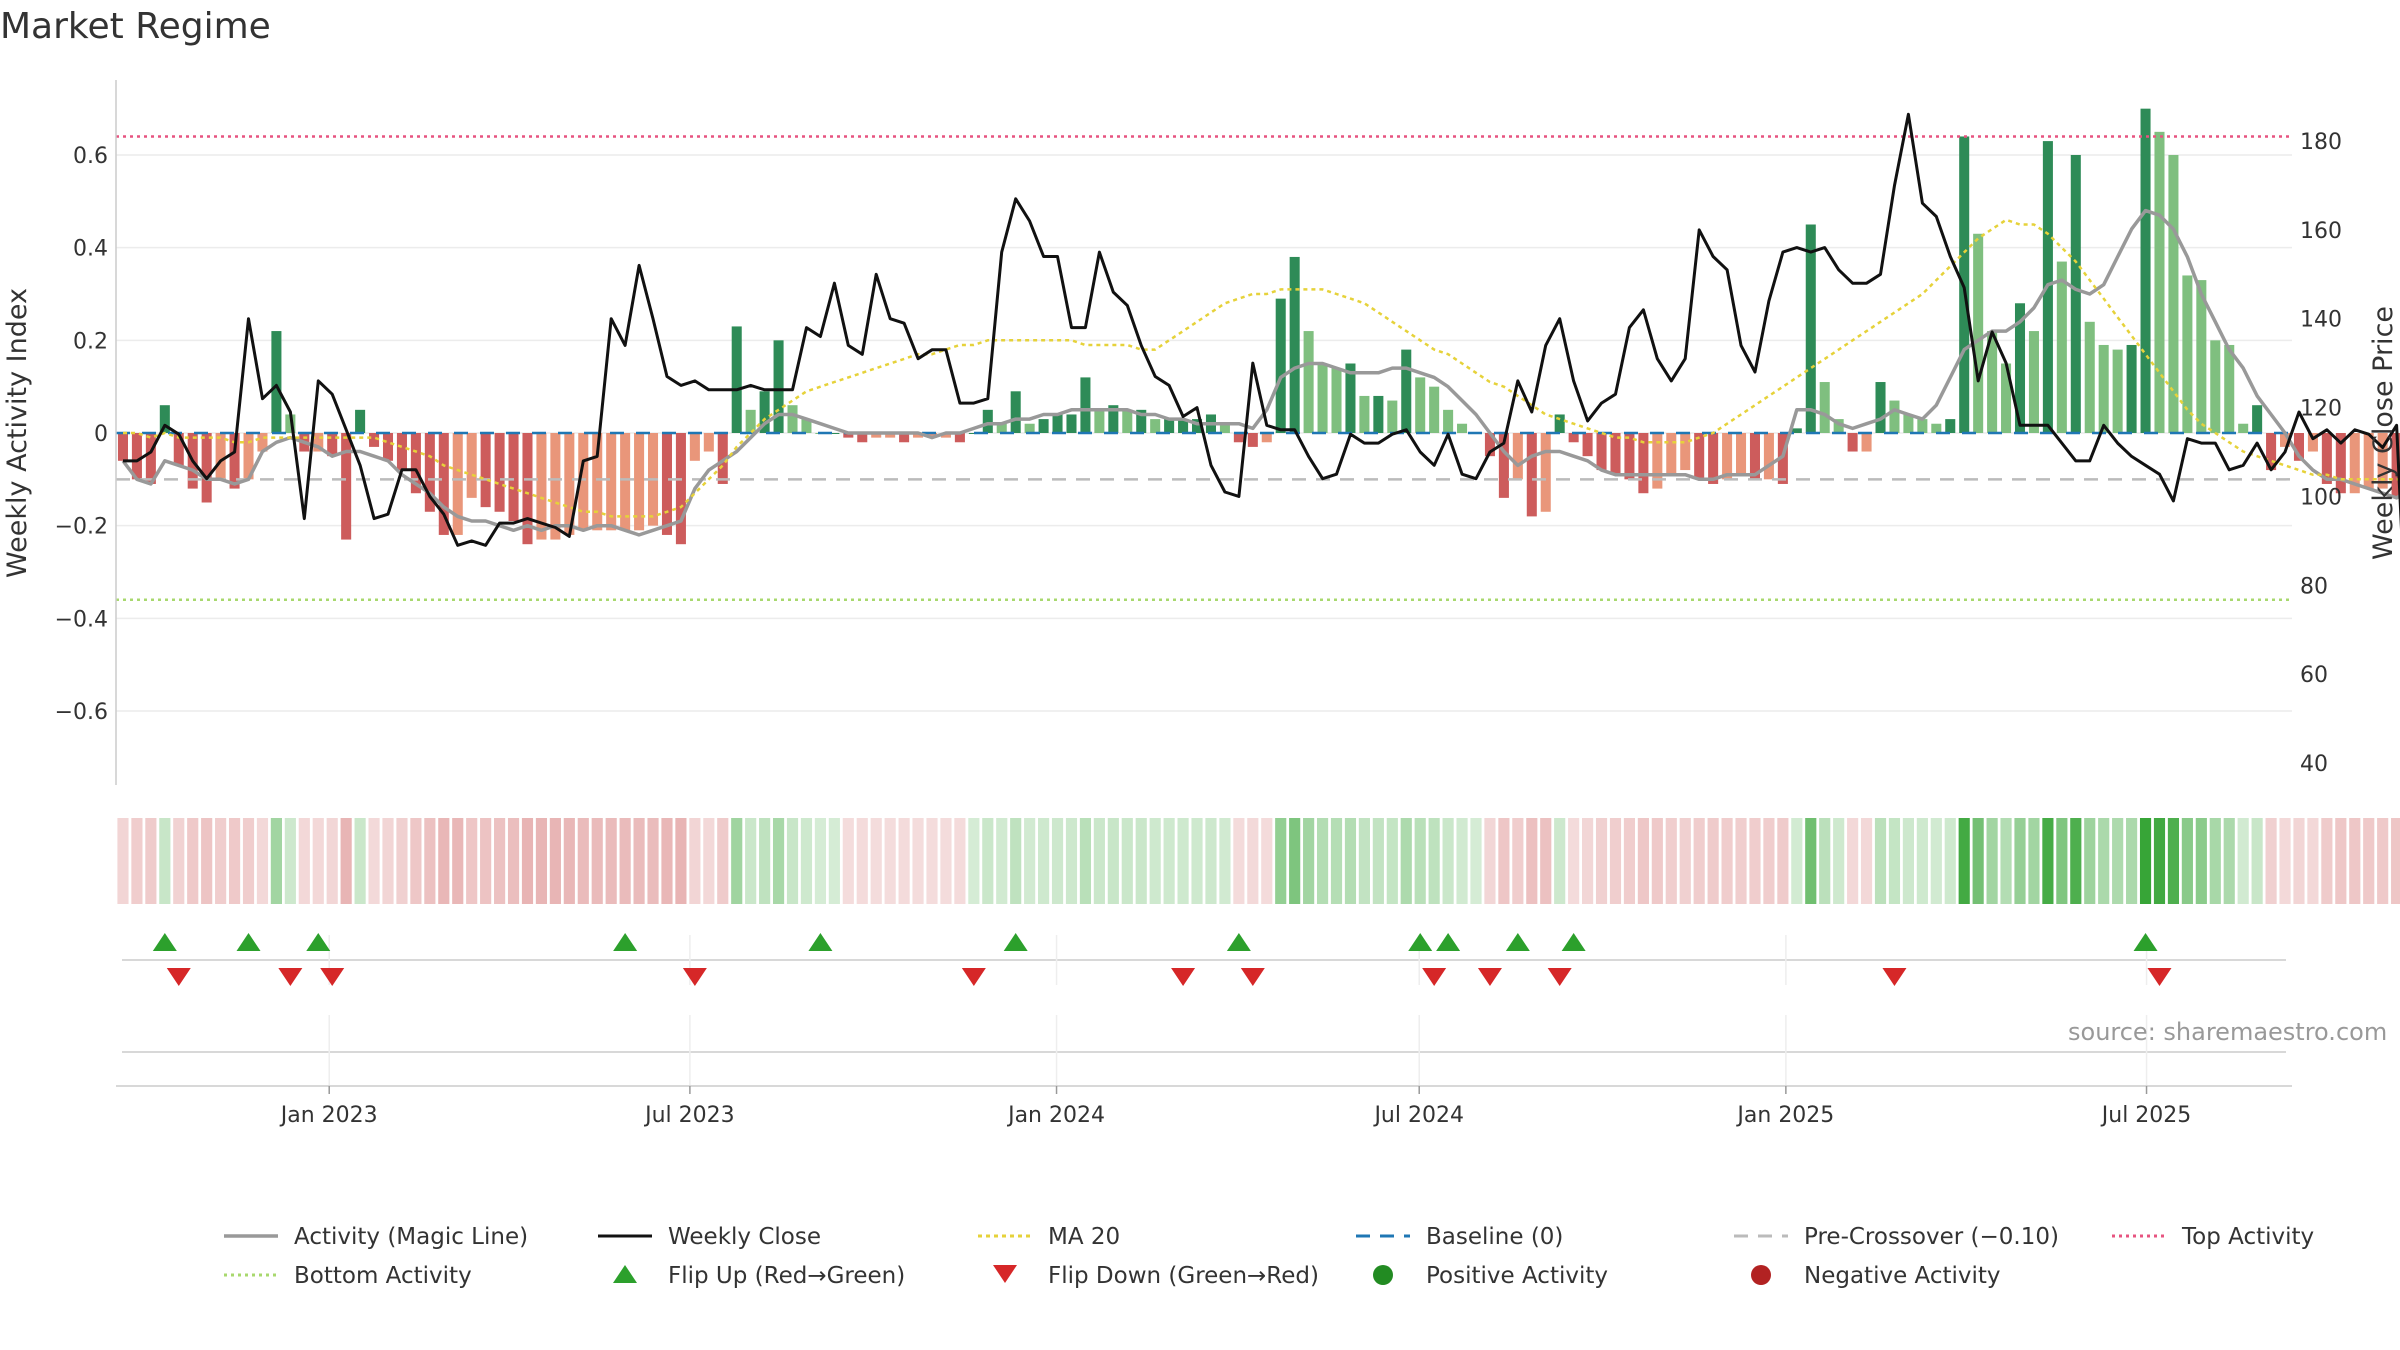 The width and height of the screenshot is (2400, 1350). Describe the element at coordinates (1156, 1276) in the screenshot. I see `legend-item: Flip Down (Green→Red)` at that location.